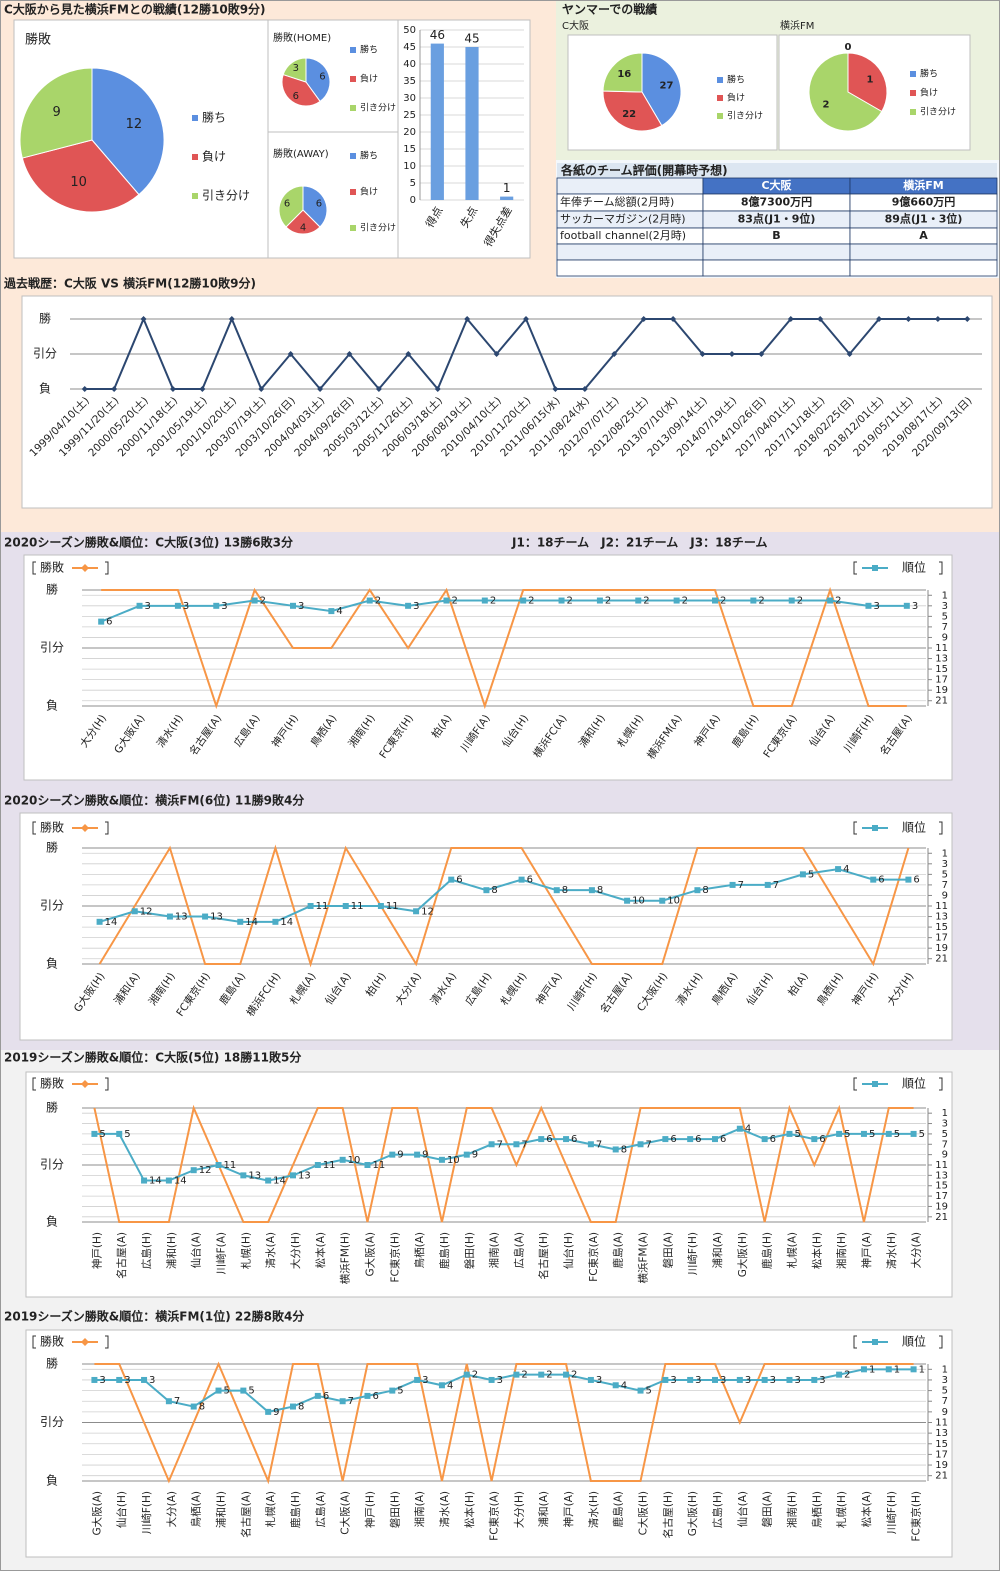  I want to click on legend-label: 負け, so click(369, 79).